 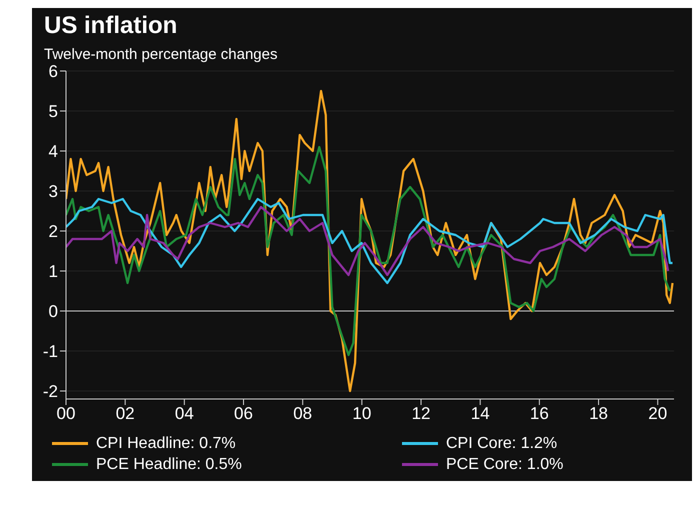 I want to click on x-tick-label: 18, so click(x=598, y=414).